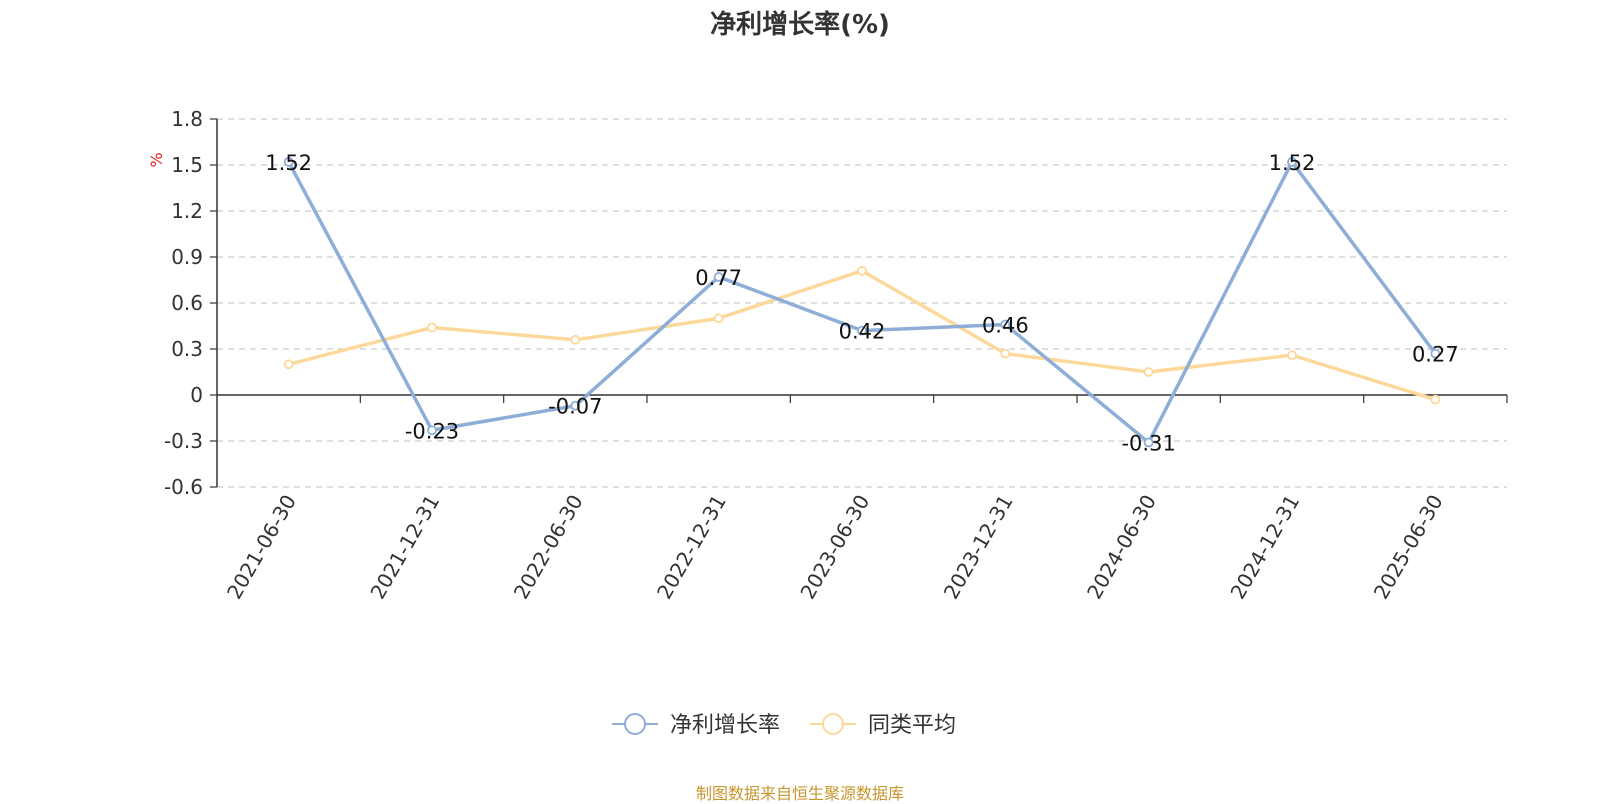  I want to click on data-label: 0.42, so click(862, 332).